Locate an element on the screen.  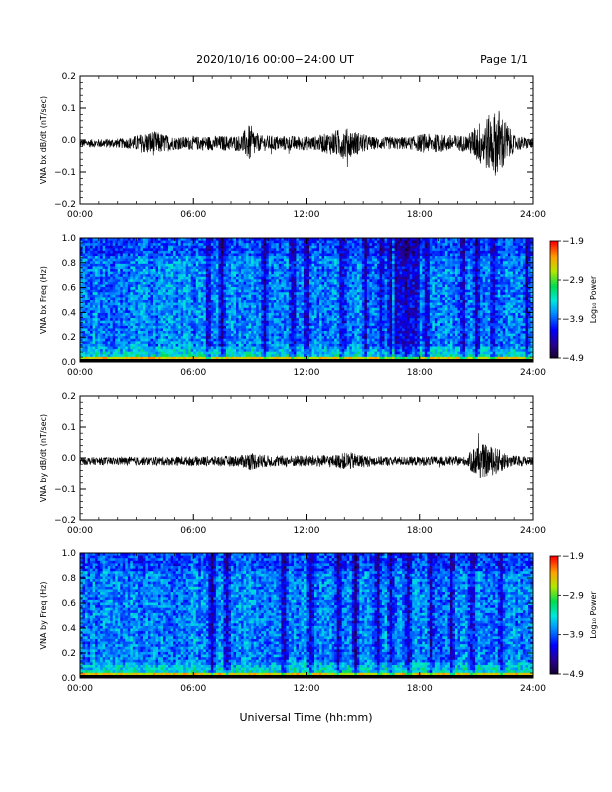
y-tick-label: −0.1 is located at coordinates (65, 173).